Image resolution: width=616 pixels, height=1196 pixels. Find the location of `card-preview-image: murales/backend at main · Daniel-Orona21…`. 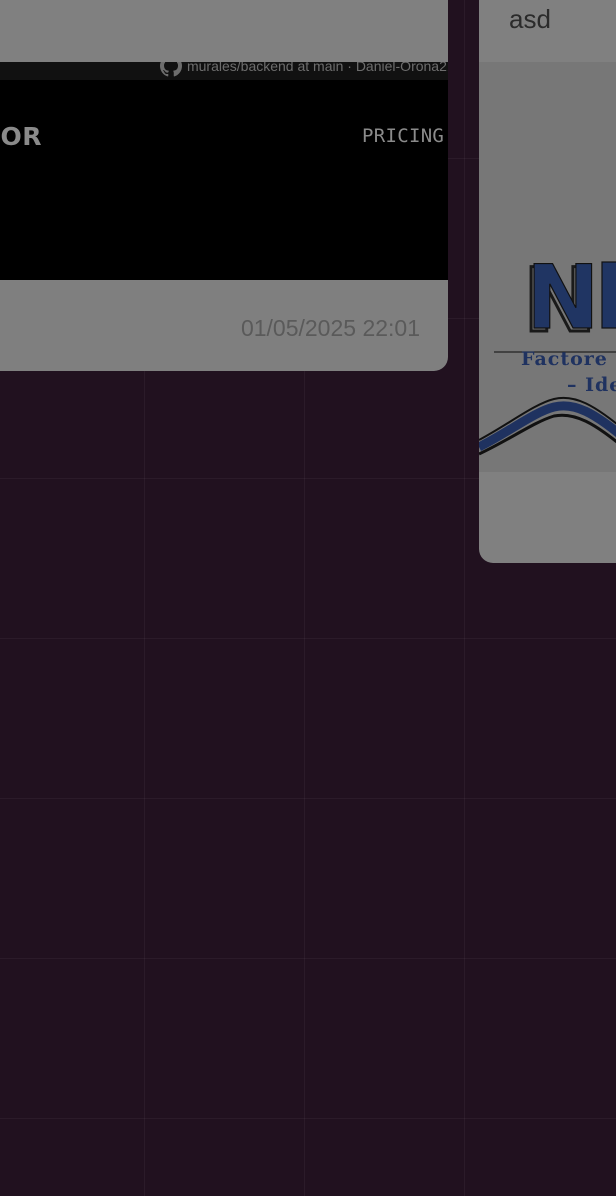

card-preview-image: murales/backend at main · Daniel-Orona21… is located at coordinates (224, 171).